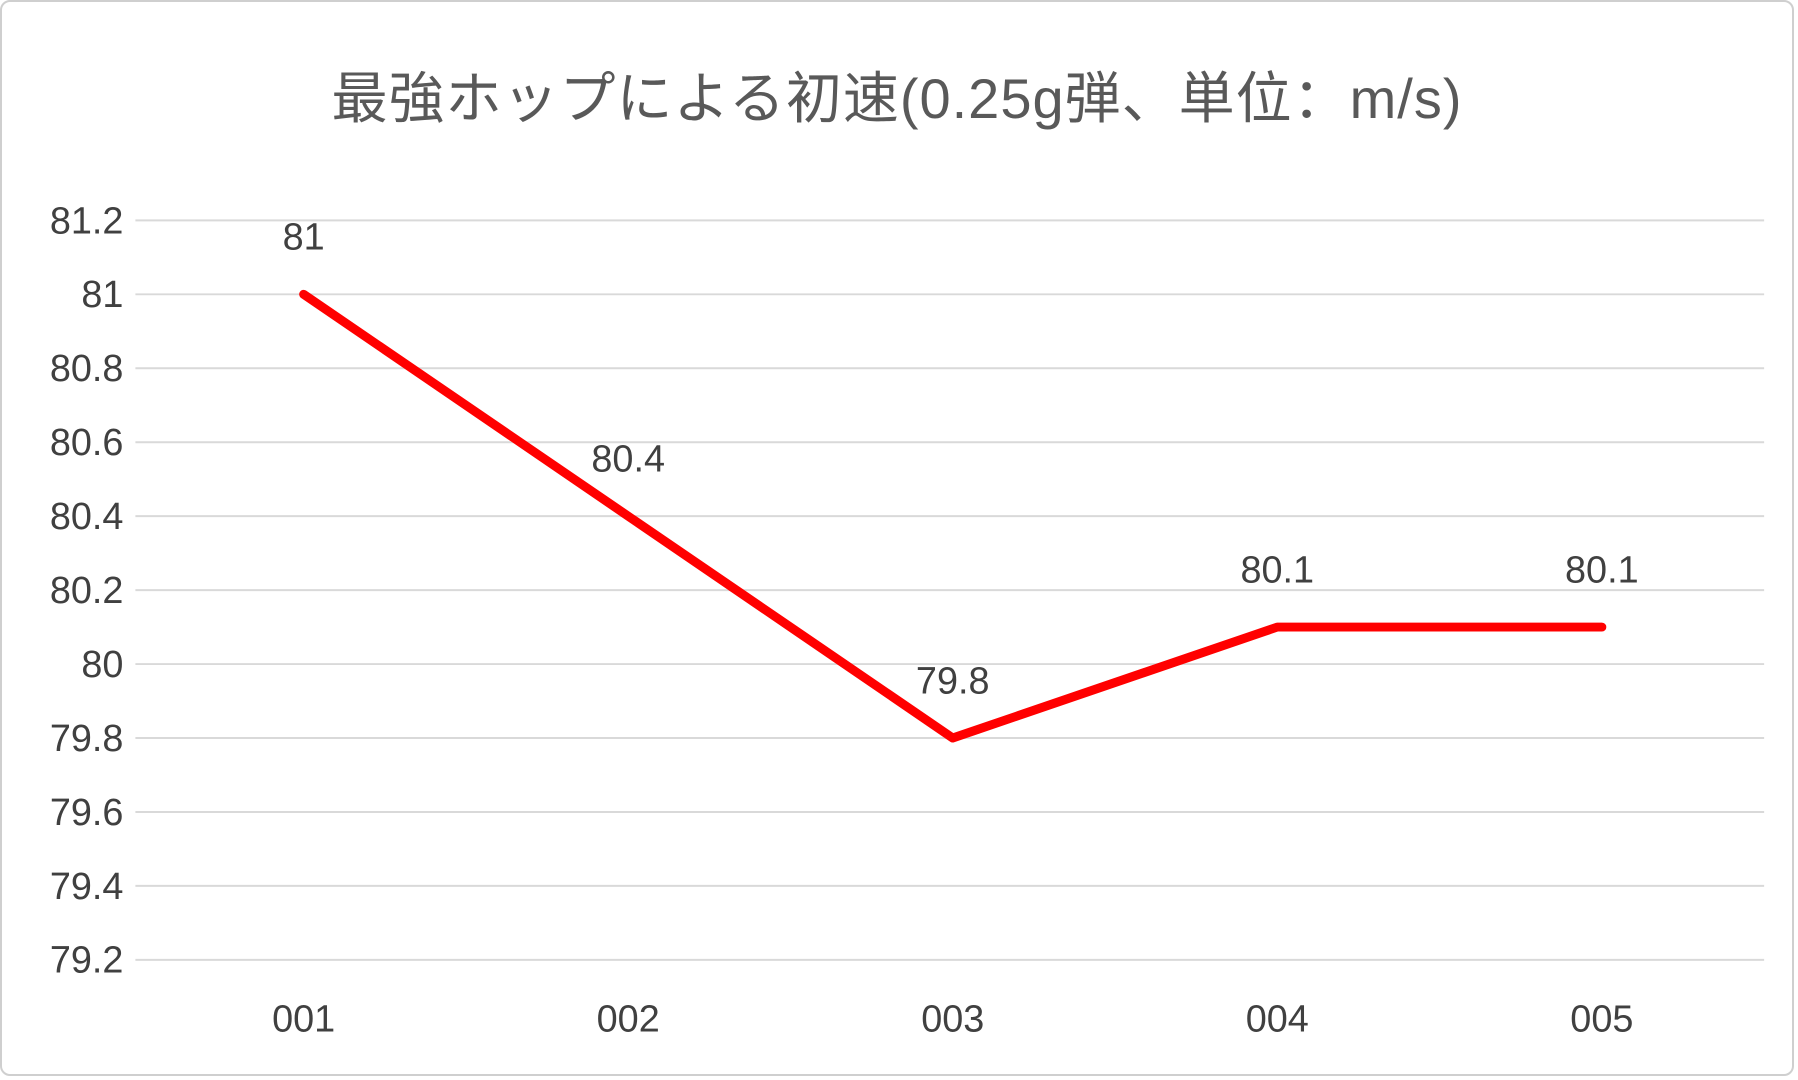 This screenshot has width=1798, height=1080. I want to click on data-point-label: 79.8, so click(953, 681).